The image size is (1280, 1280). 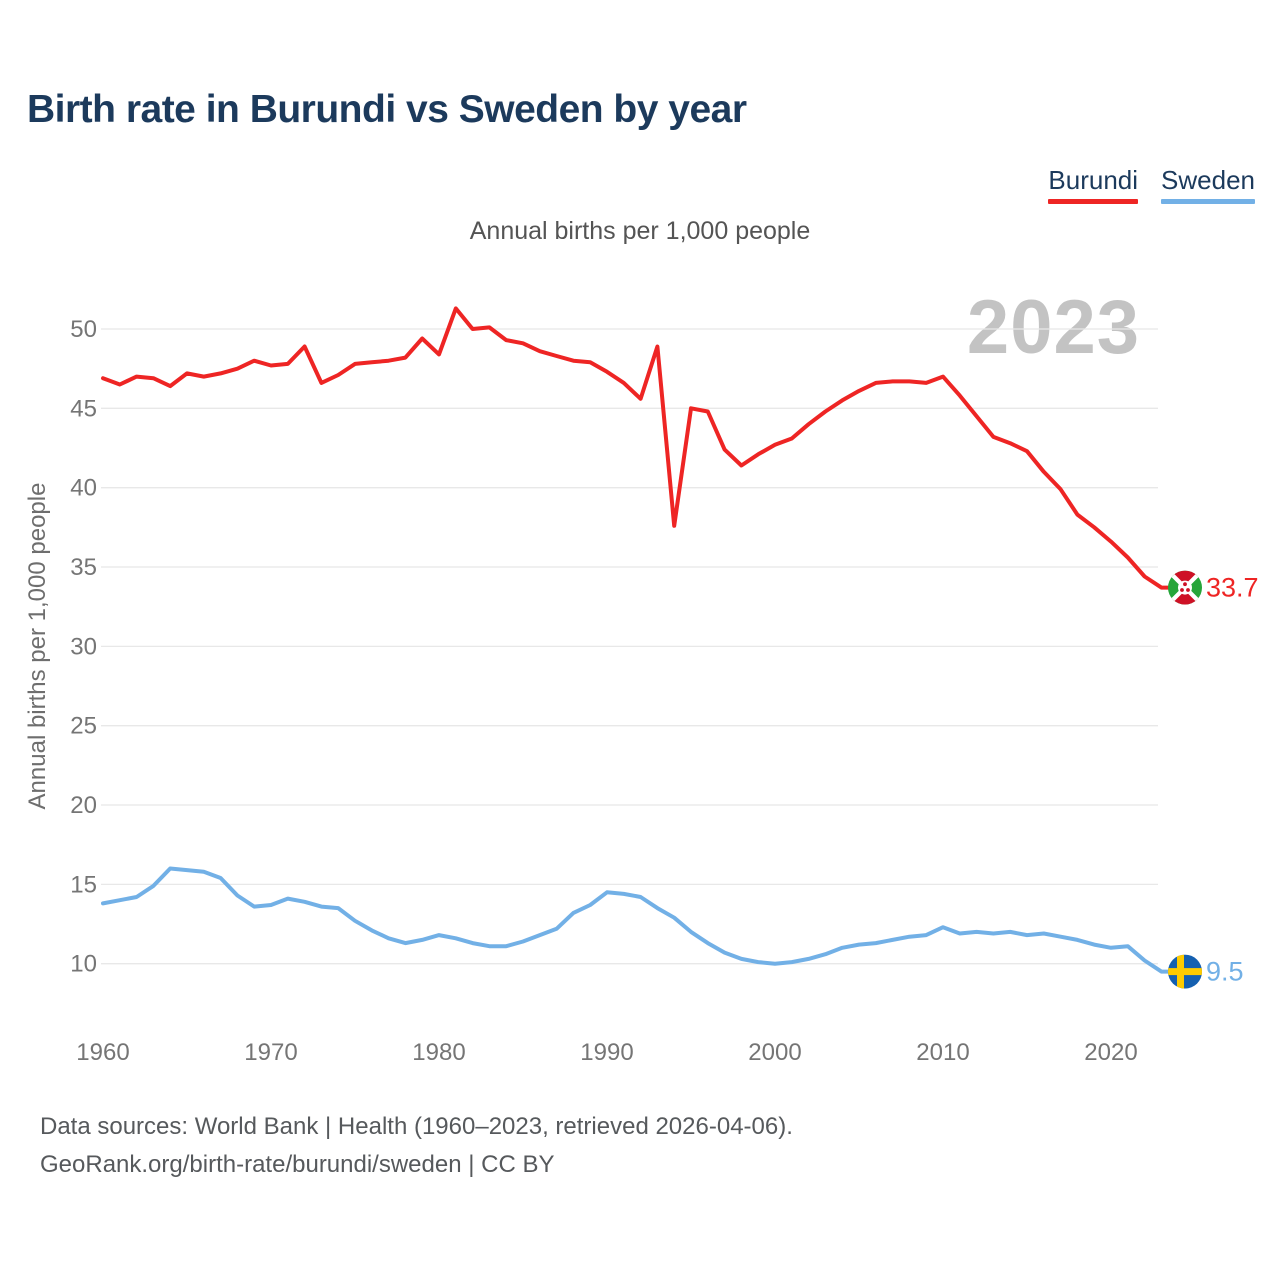 I want to click on legend-label-sweden: Sweden, so click(x=1208, y=180).